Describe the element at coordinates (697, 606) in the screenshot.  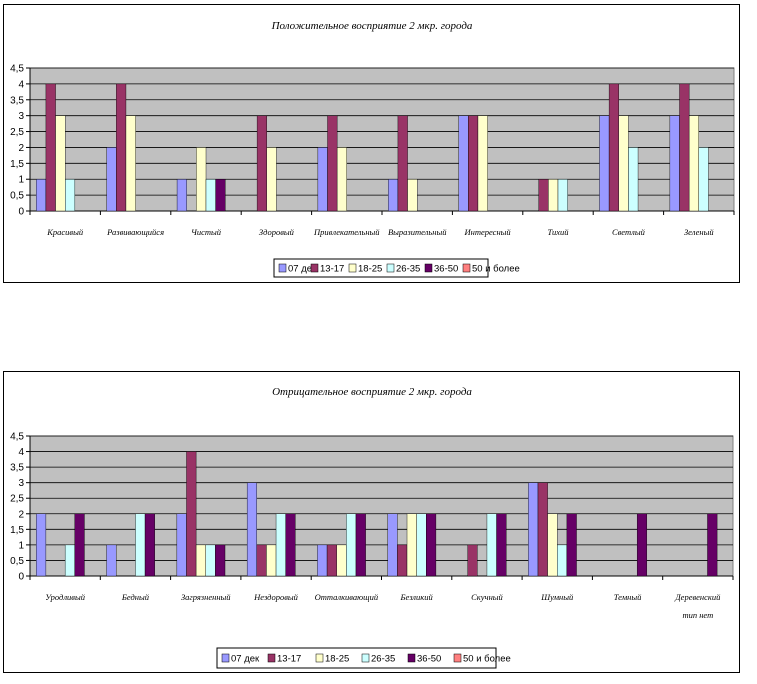
I see `category-label: Деревенский тип нет` at that location.